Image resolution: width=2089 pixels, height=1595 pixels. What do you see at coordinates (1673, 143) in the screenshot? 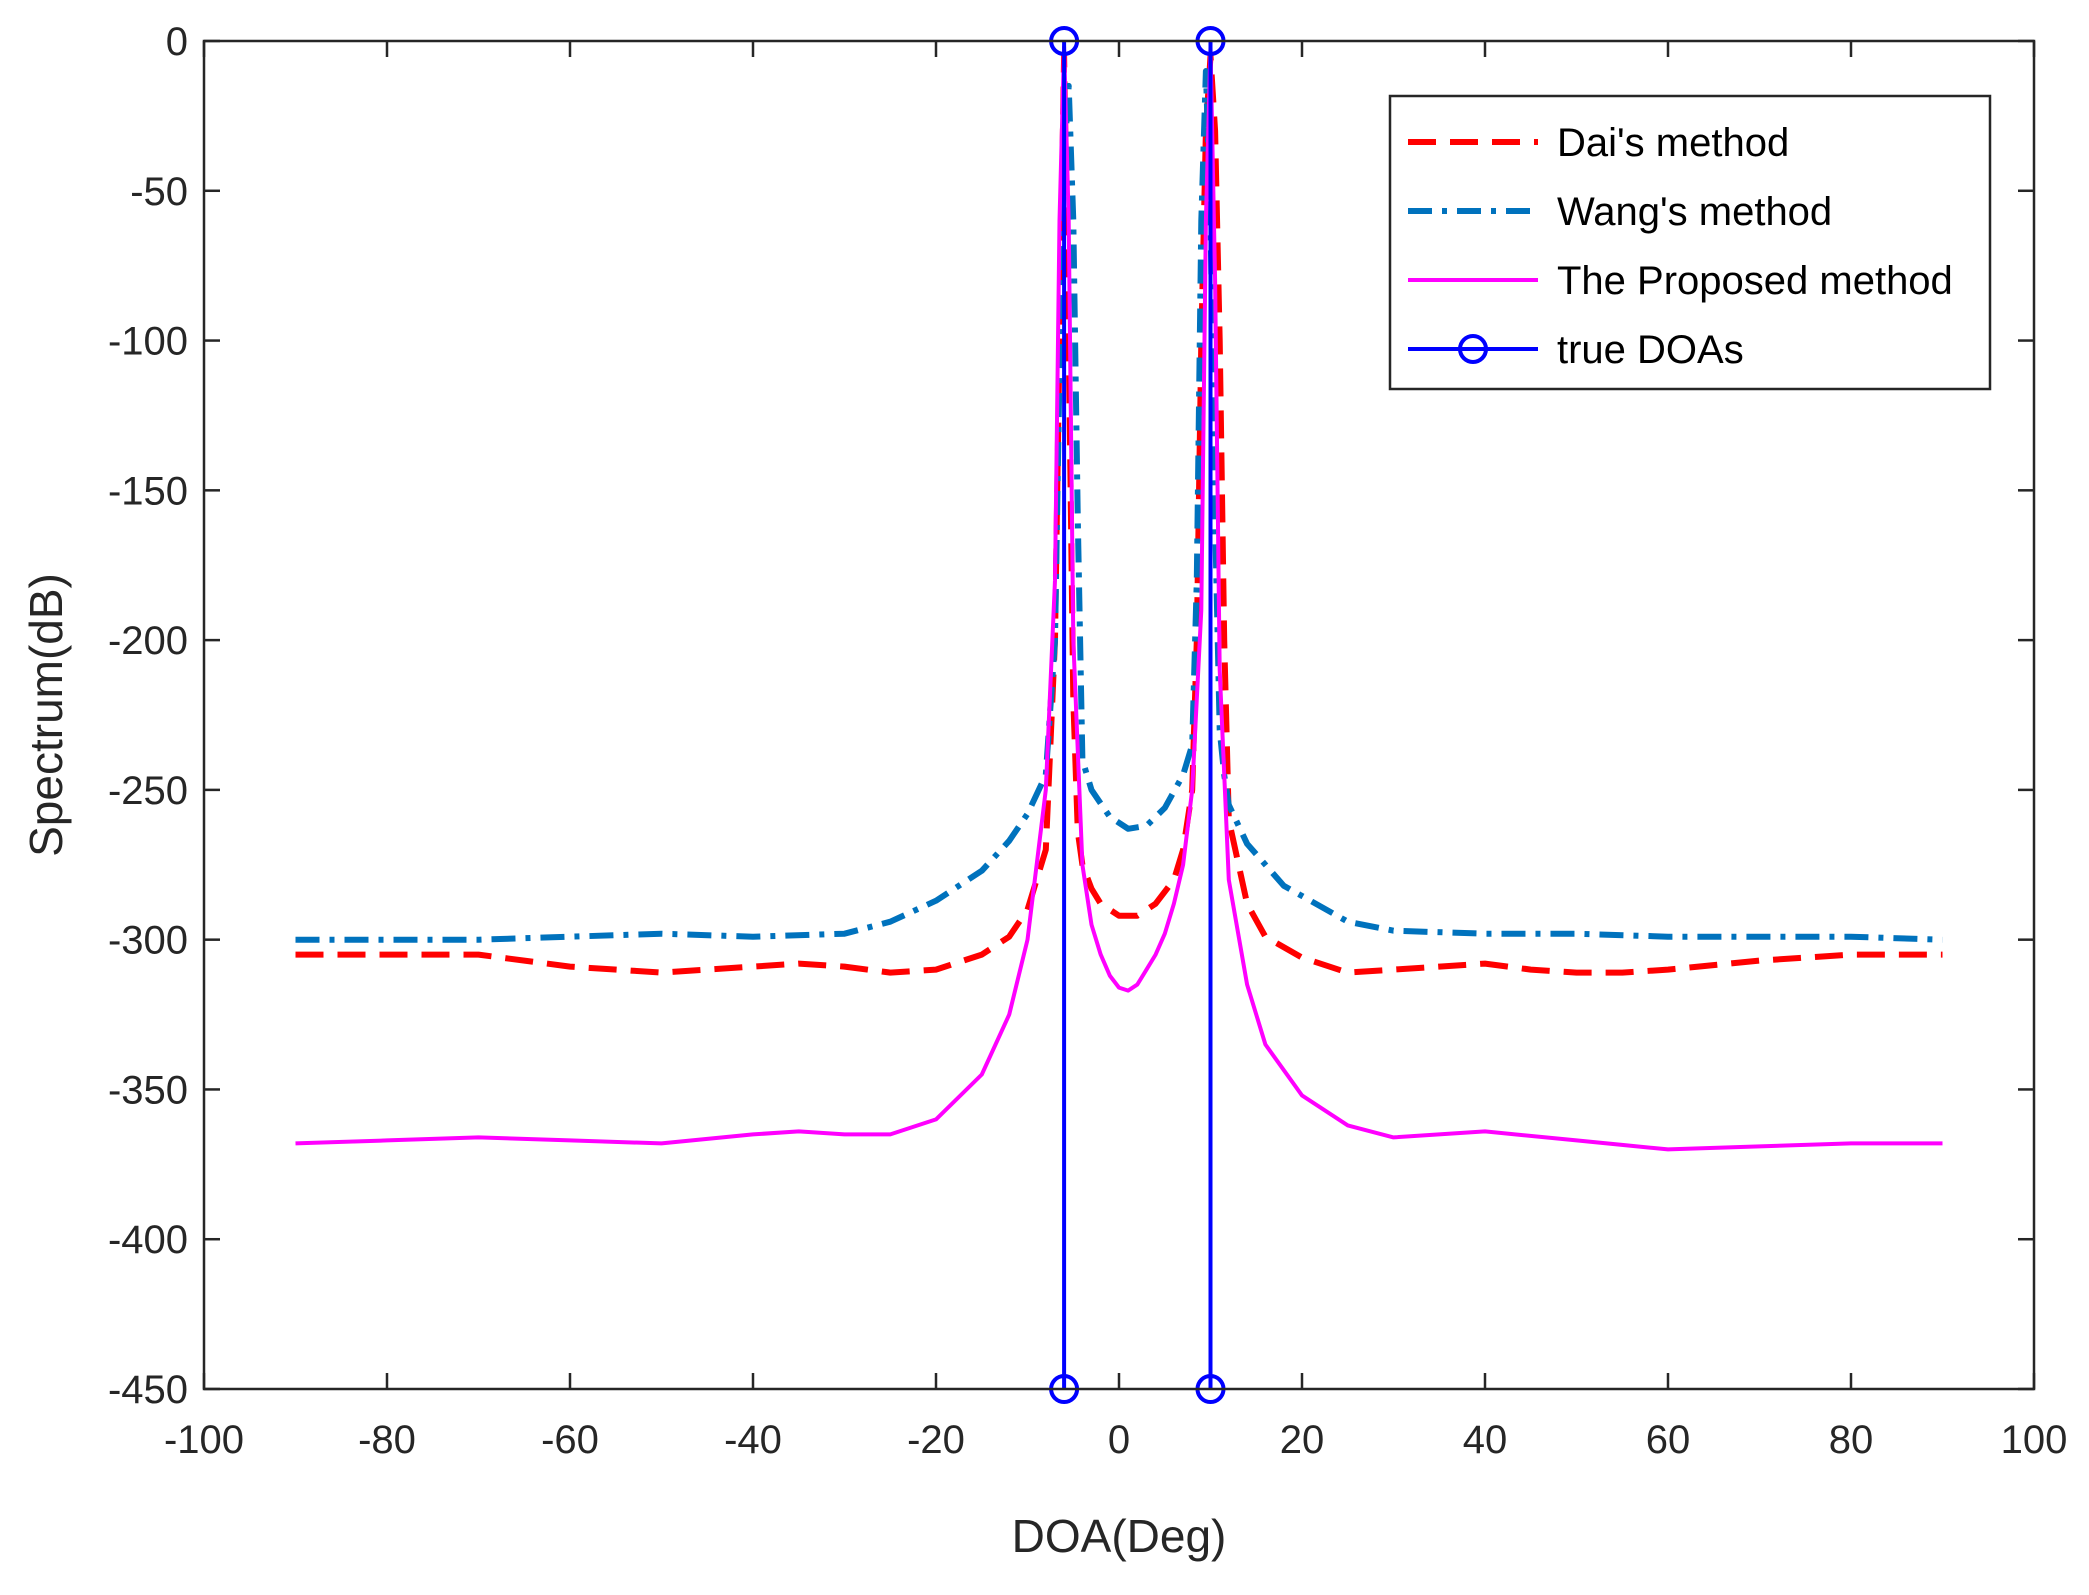
I see `legend-label-dai: Dai's method` at bounding box center [1673, 143].